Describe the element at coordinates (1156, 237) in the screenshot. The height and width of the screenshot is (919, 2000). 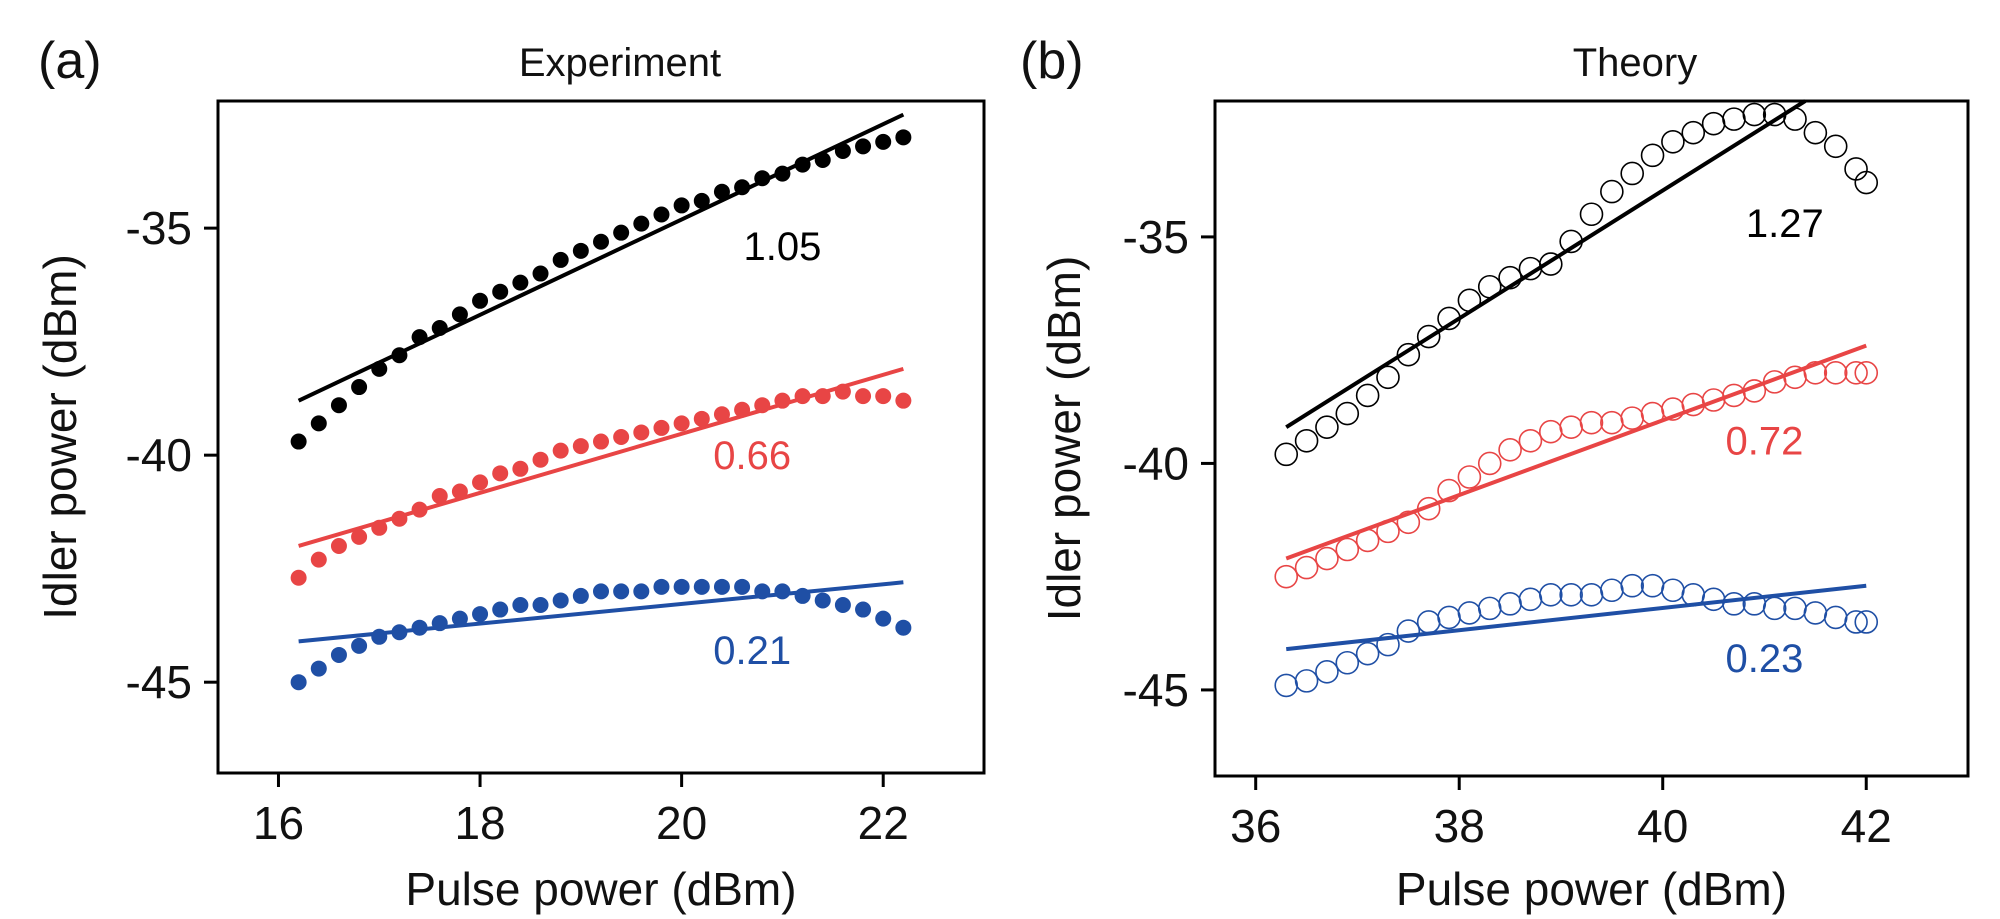
I see `y-tick-label: -35` at that location.